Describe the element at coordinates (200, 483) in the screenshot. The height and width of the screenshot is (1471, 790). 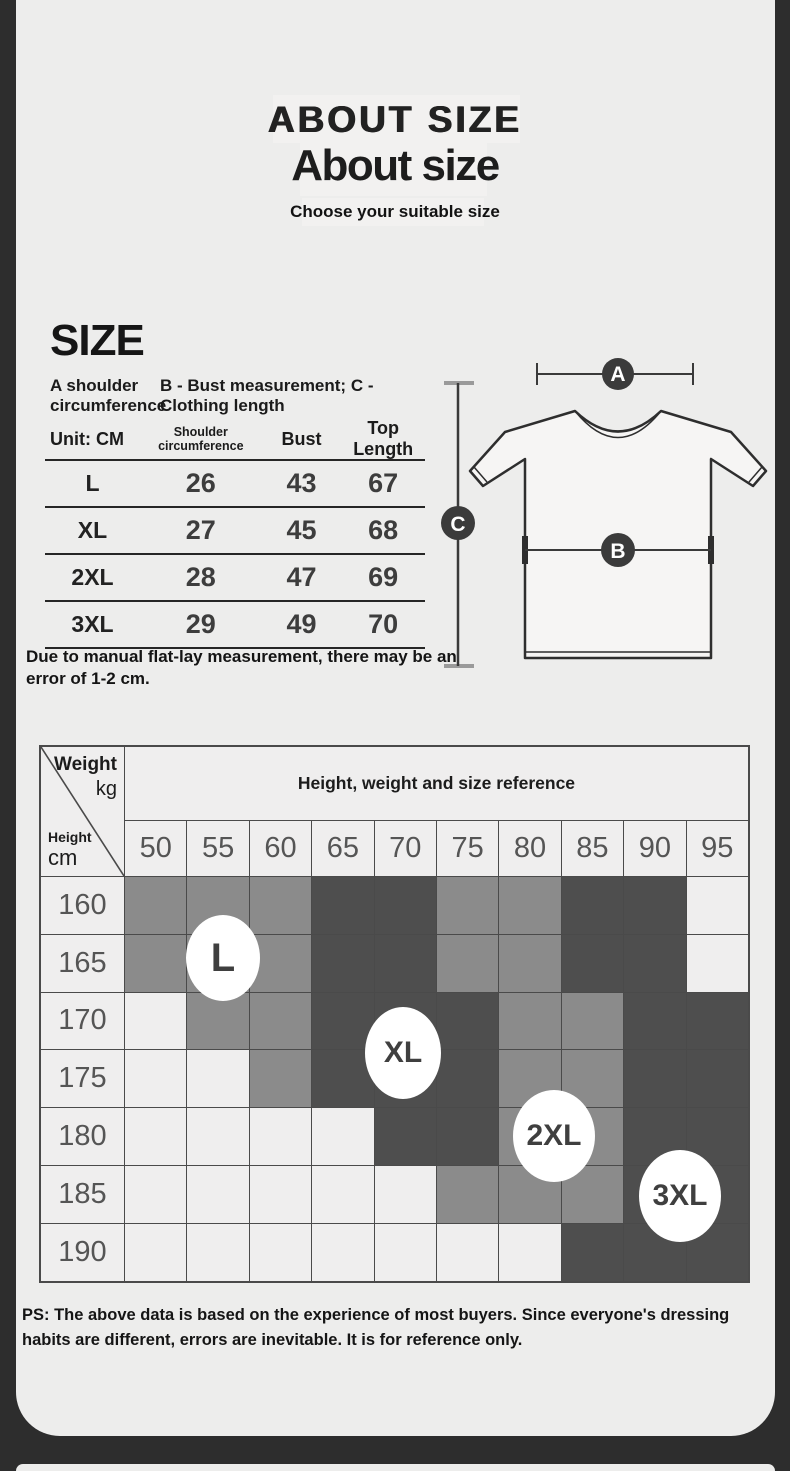
I see `shoulder-value: 26` at that location.